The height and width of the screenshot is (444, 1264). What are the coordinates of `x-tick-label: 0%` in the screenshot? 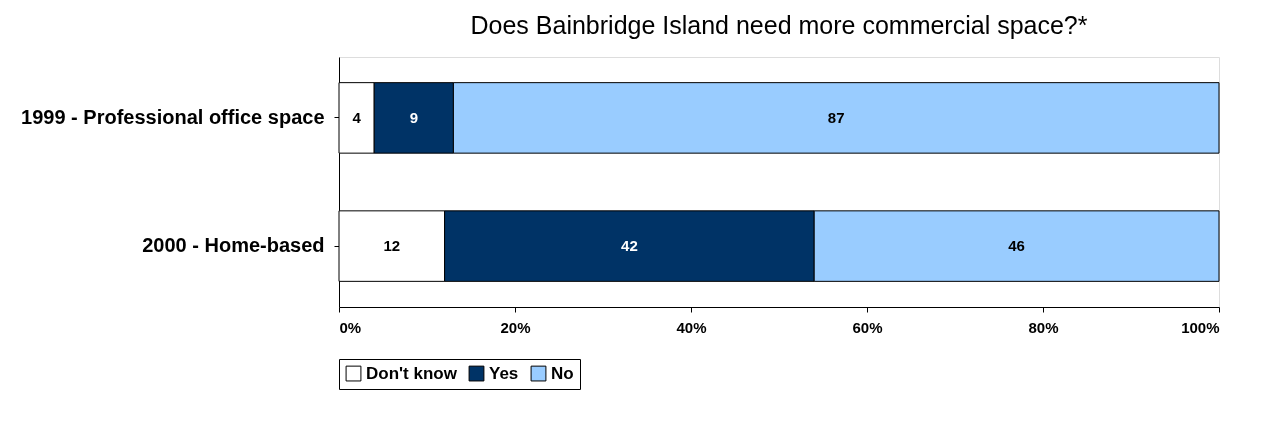 It's located at (350, 327).